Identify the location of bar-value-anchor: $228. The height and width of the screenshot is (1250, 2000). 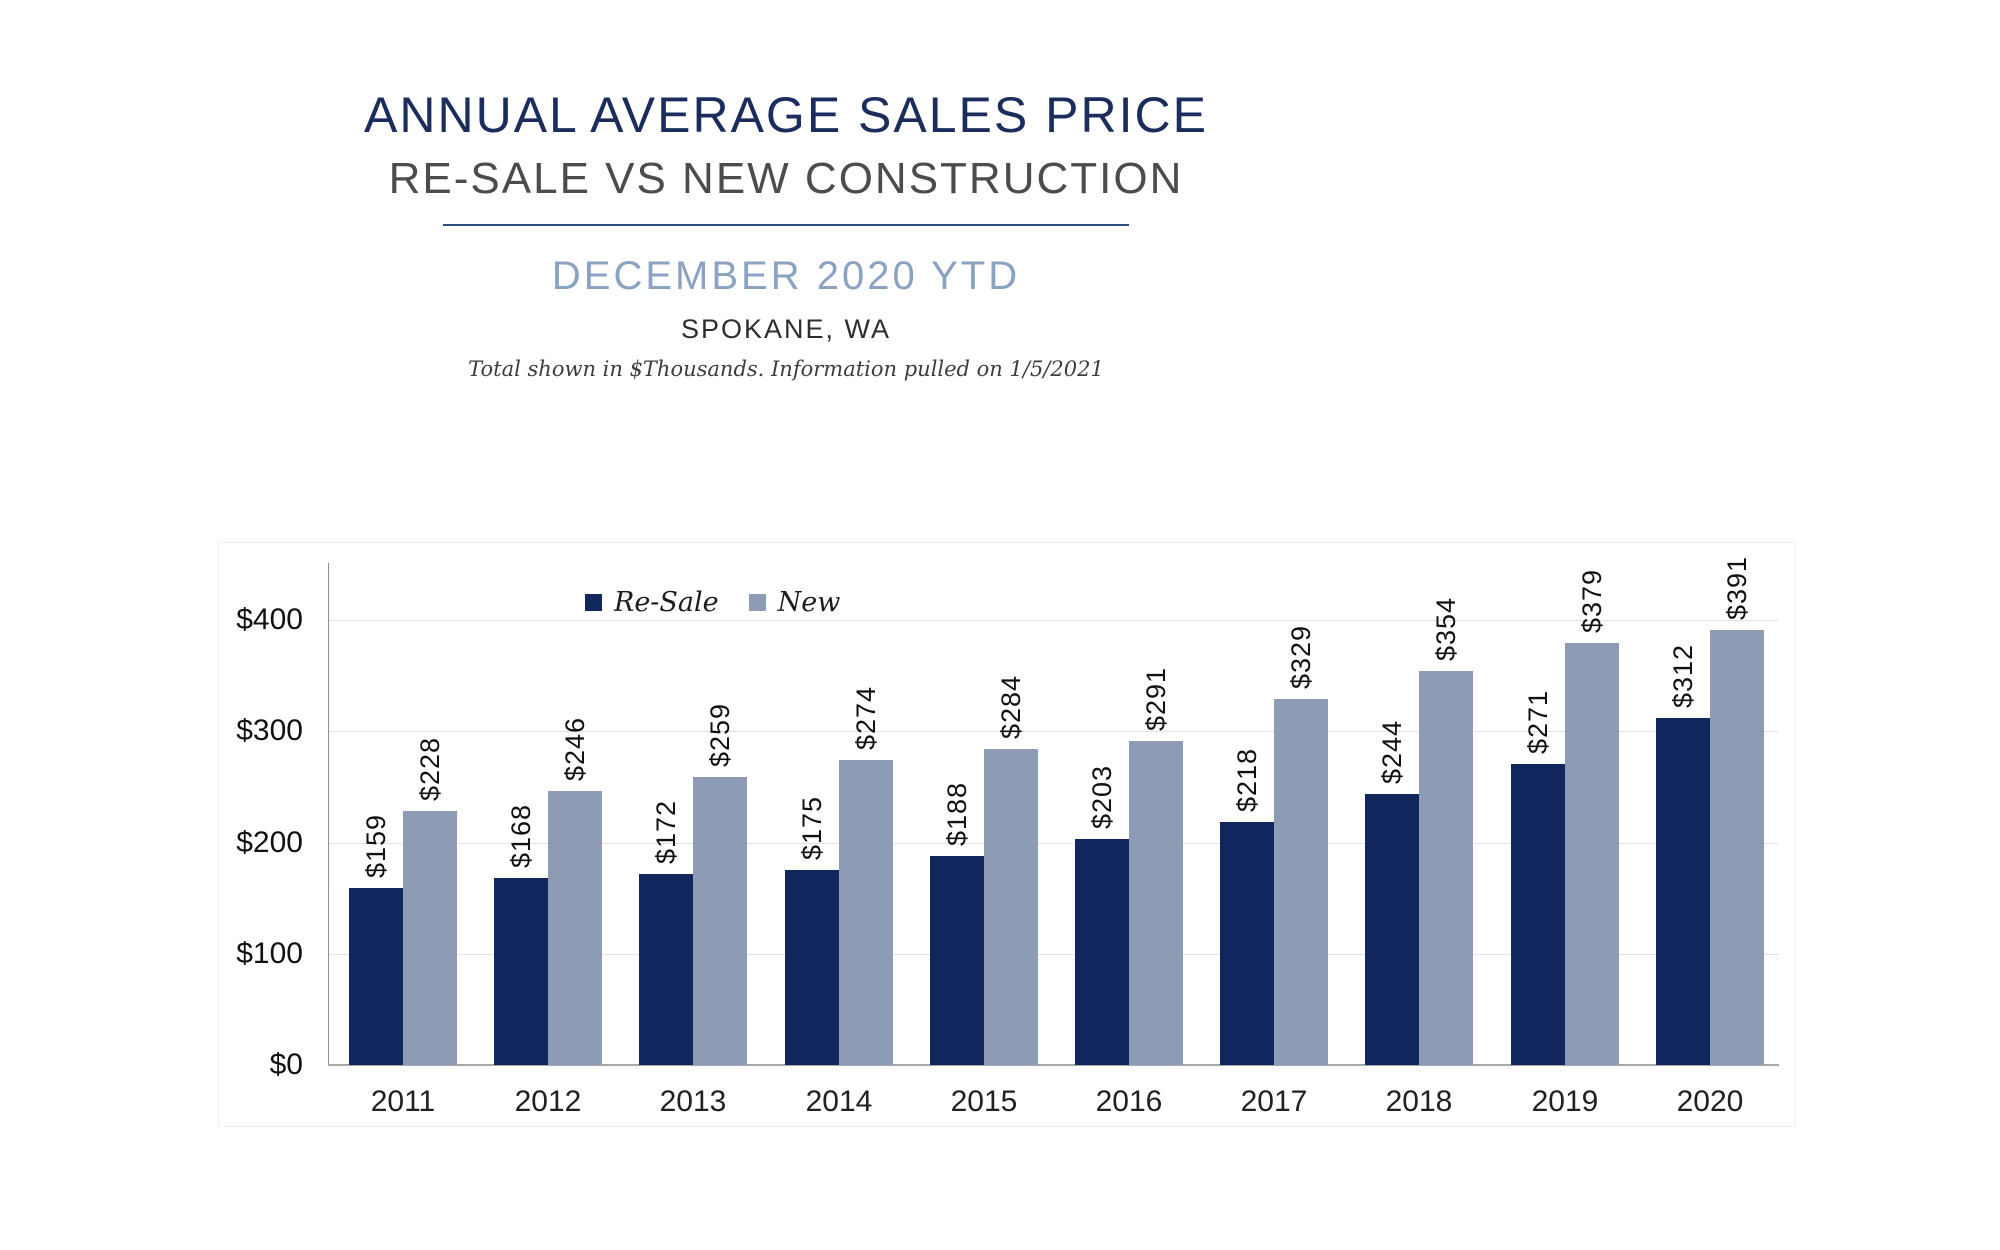
(430, 769).